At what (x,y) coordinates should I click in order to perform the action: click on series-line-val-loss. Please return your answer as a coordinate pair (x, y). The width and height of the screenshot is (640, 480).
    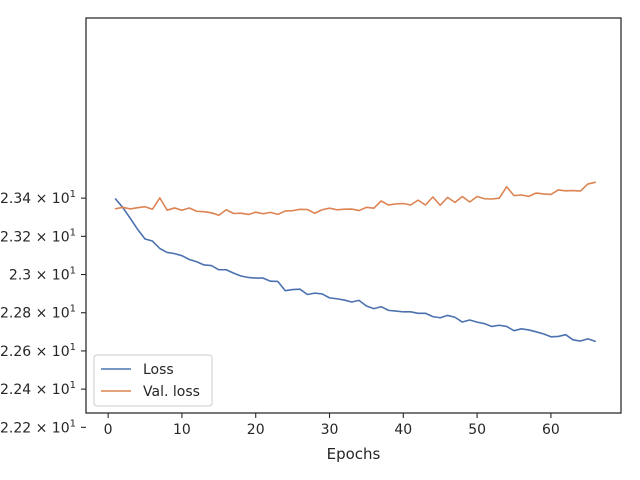
    Looking at the image, I should click on (355, 199).